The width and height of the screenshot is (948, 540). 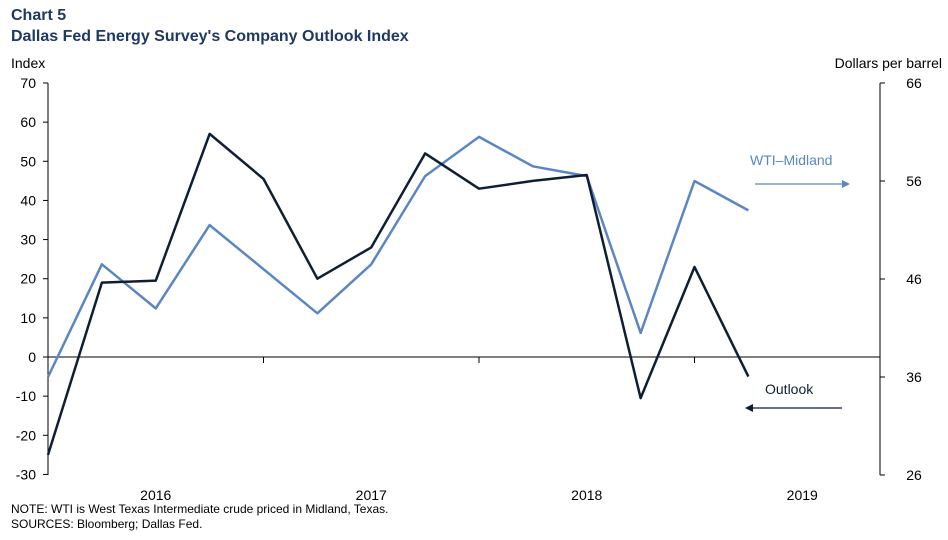 What do you see at coordinates (586, 493) in the screenshot?
I see `x-tick-label: 2018` at bounding box center [586, 493].